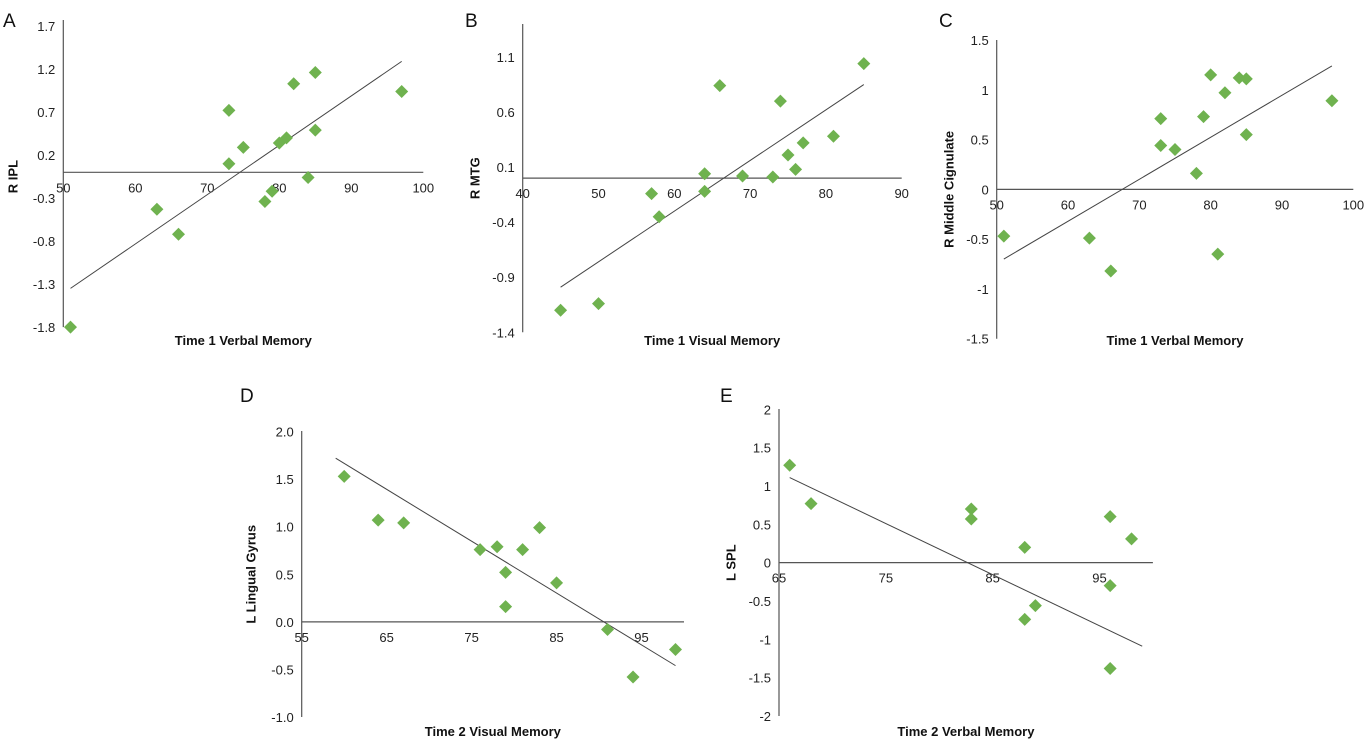 This screenshot has height=742, width=1367. Describe the element at coordinates (506, 112) in the screenshot. I see `y-tick-label: 0.6` at that location.